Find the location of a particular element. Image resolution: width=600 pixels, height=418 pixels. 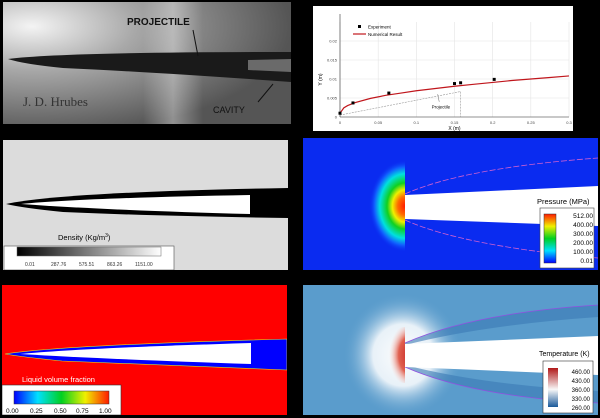

y-tick-label: 0 is located at coordinates (336, 117).